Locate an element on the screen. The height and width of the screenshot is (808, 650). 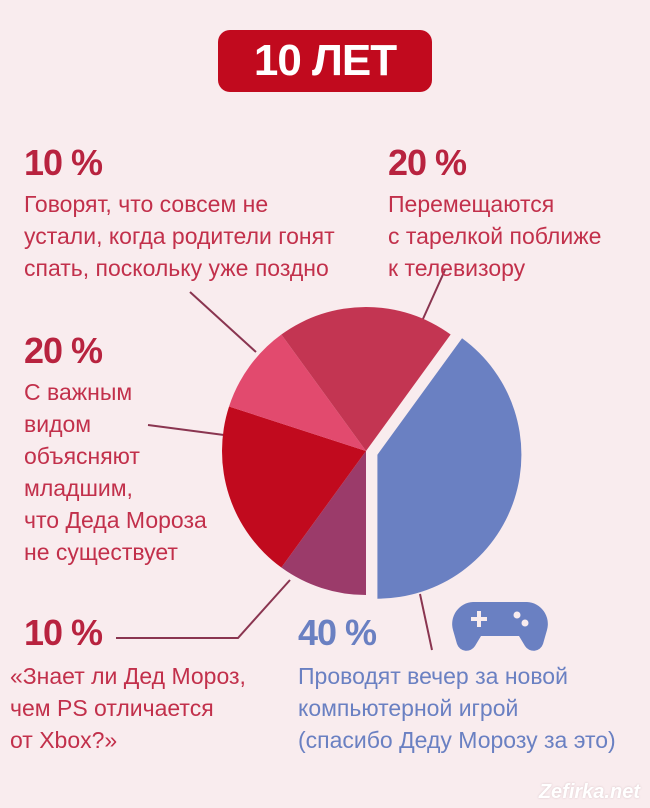
gamepad-icon is located at coordinates (500, 626).